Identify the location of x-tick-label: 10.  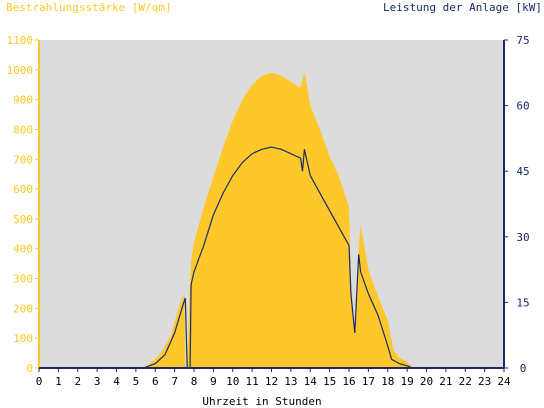
(232, 381).